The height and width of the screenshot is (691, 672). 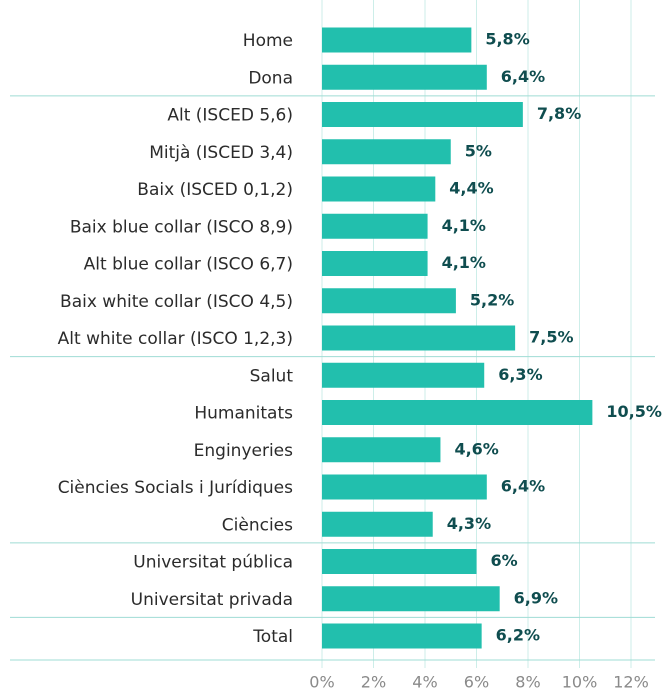 What do you see at coordinates (504, 560) in the screenshot?
I see `value-label: 6%` at bounding box center [504, 560].